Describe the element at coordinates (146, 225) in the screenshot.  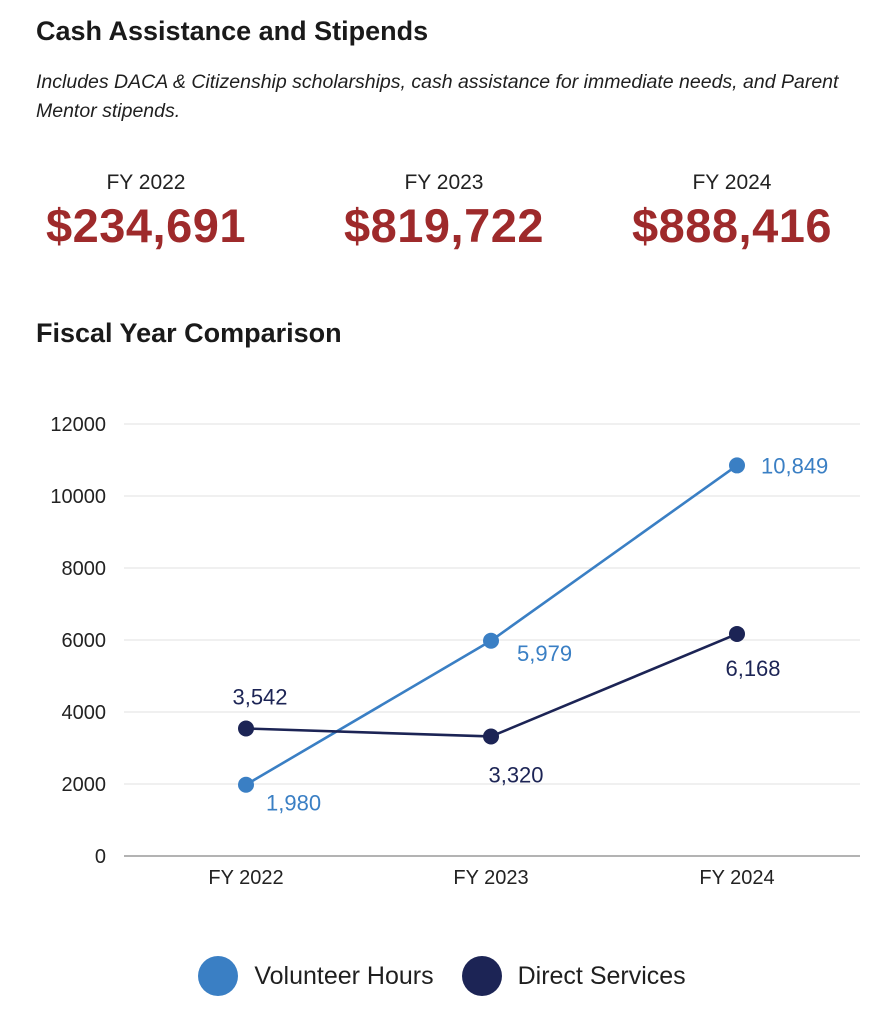
I see `stat-value: $234,691` at that location.